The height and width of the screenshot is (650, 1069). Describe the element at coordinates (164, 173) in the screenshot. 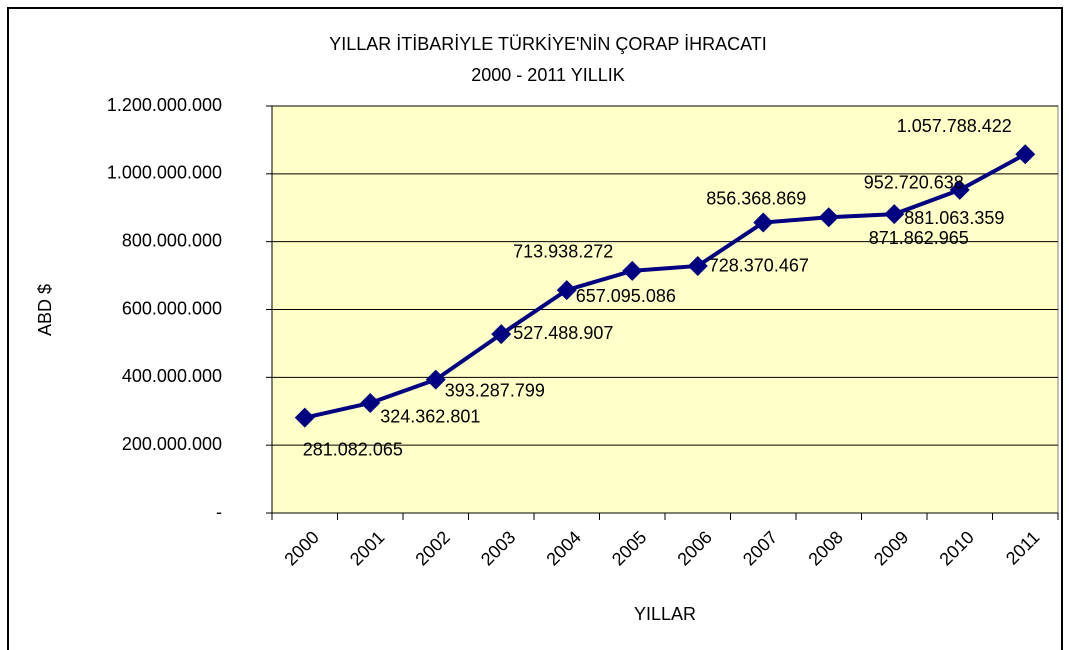

I see `y-tick-label: 1.000.000.000` at that location.